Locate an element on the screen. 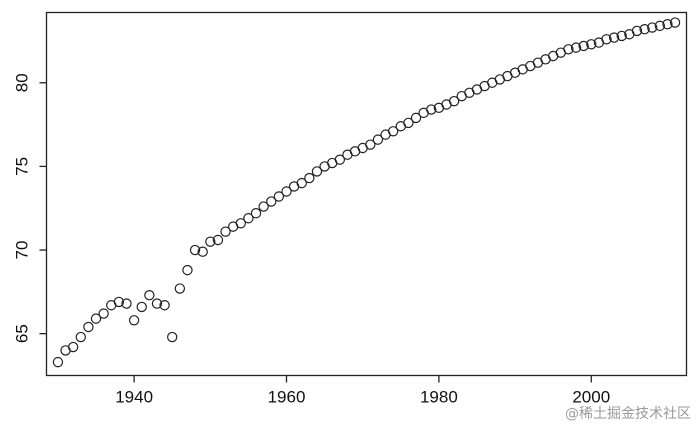 This screenshot has width=697, height=428. y-axis: 65 70 75 80 is located at coordinates (30, 208).